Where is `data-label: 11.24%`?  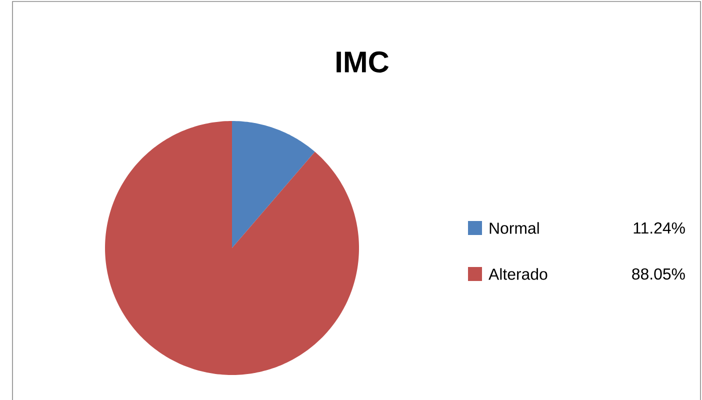 data-label: 11.24% is located at coordinates (659, 228).